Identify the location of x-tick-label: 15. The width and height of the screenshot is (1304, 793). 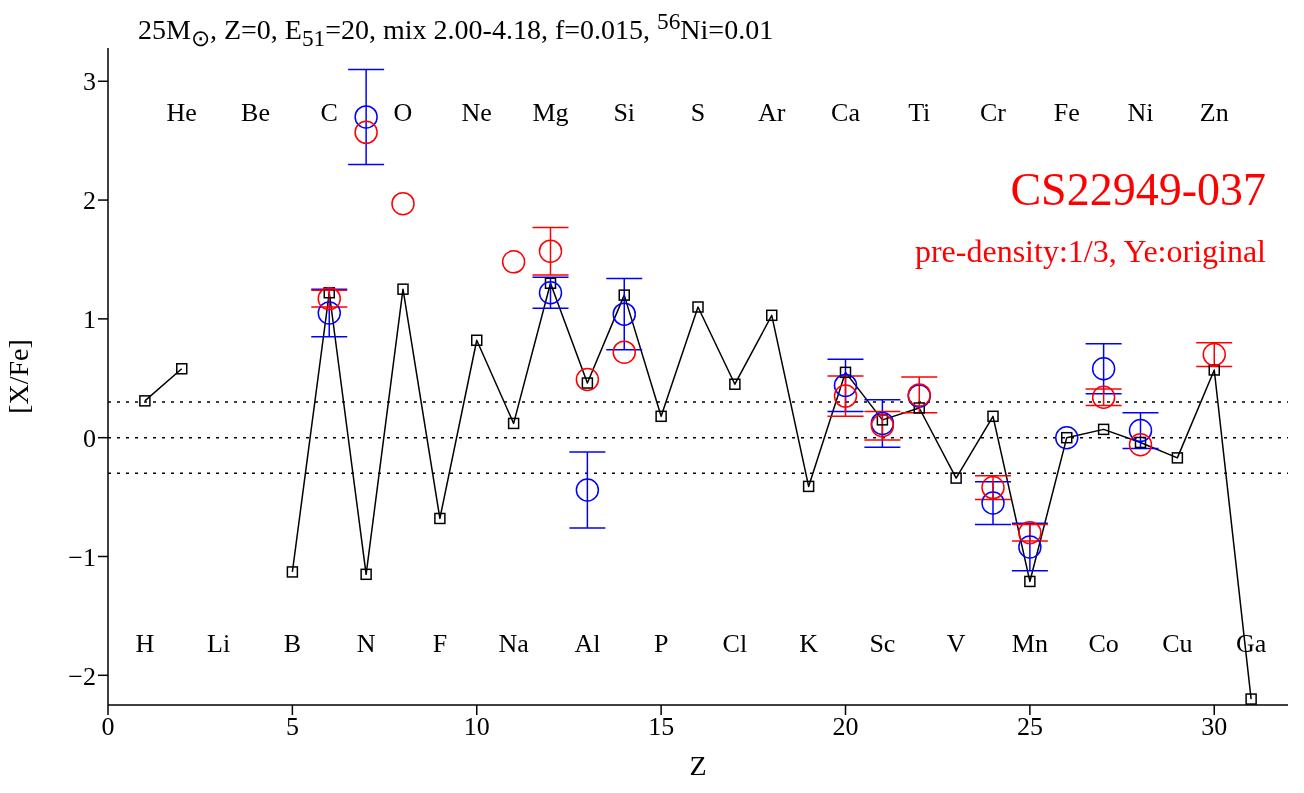
(661, 727).